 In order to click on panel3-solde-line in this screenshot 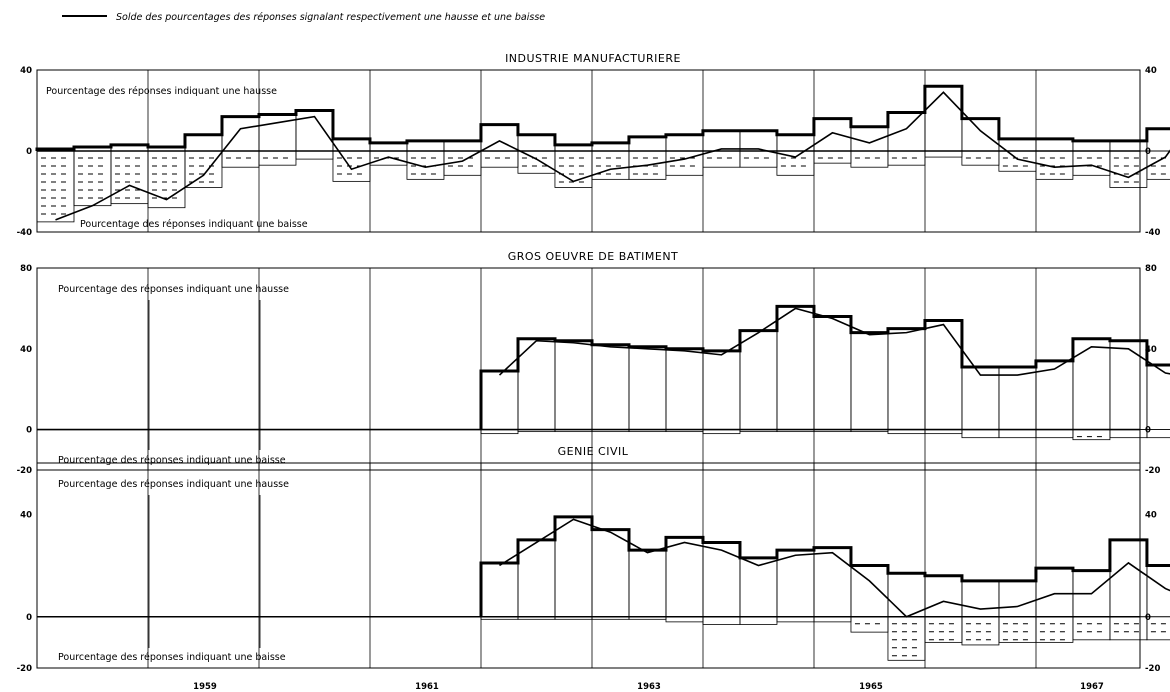, I will do `click(834, 568)`.